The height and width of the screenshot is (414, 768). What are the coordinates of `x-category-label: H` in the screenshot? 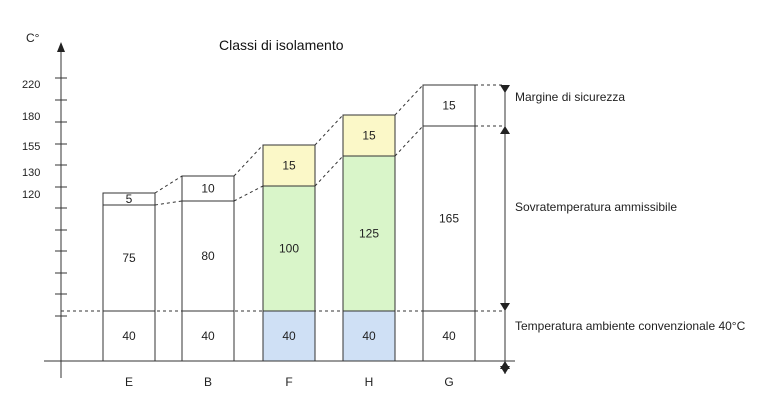 It's located at (369, 382).